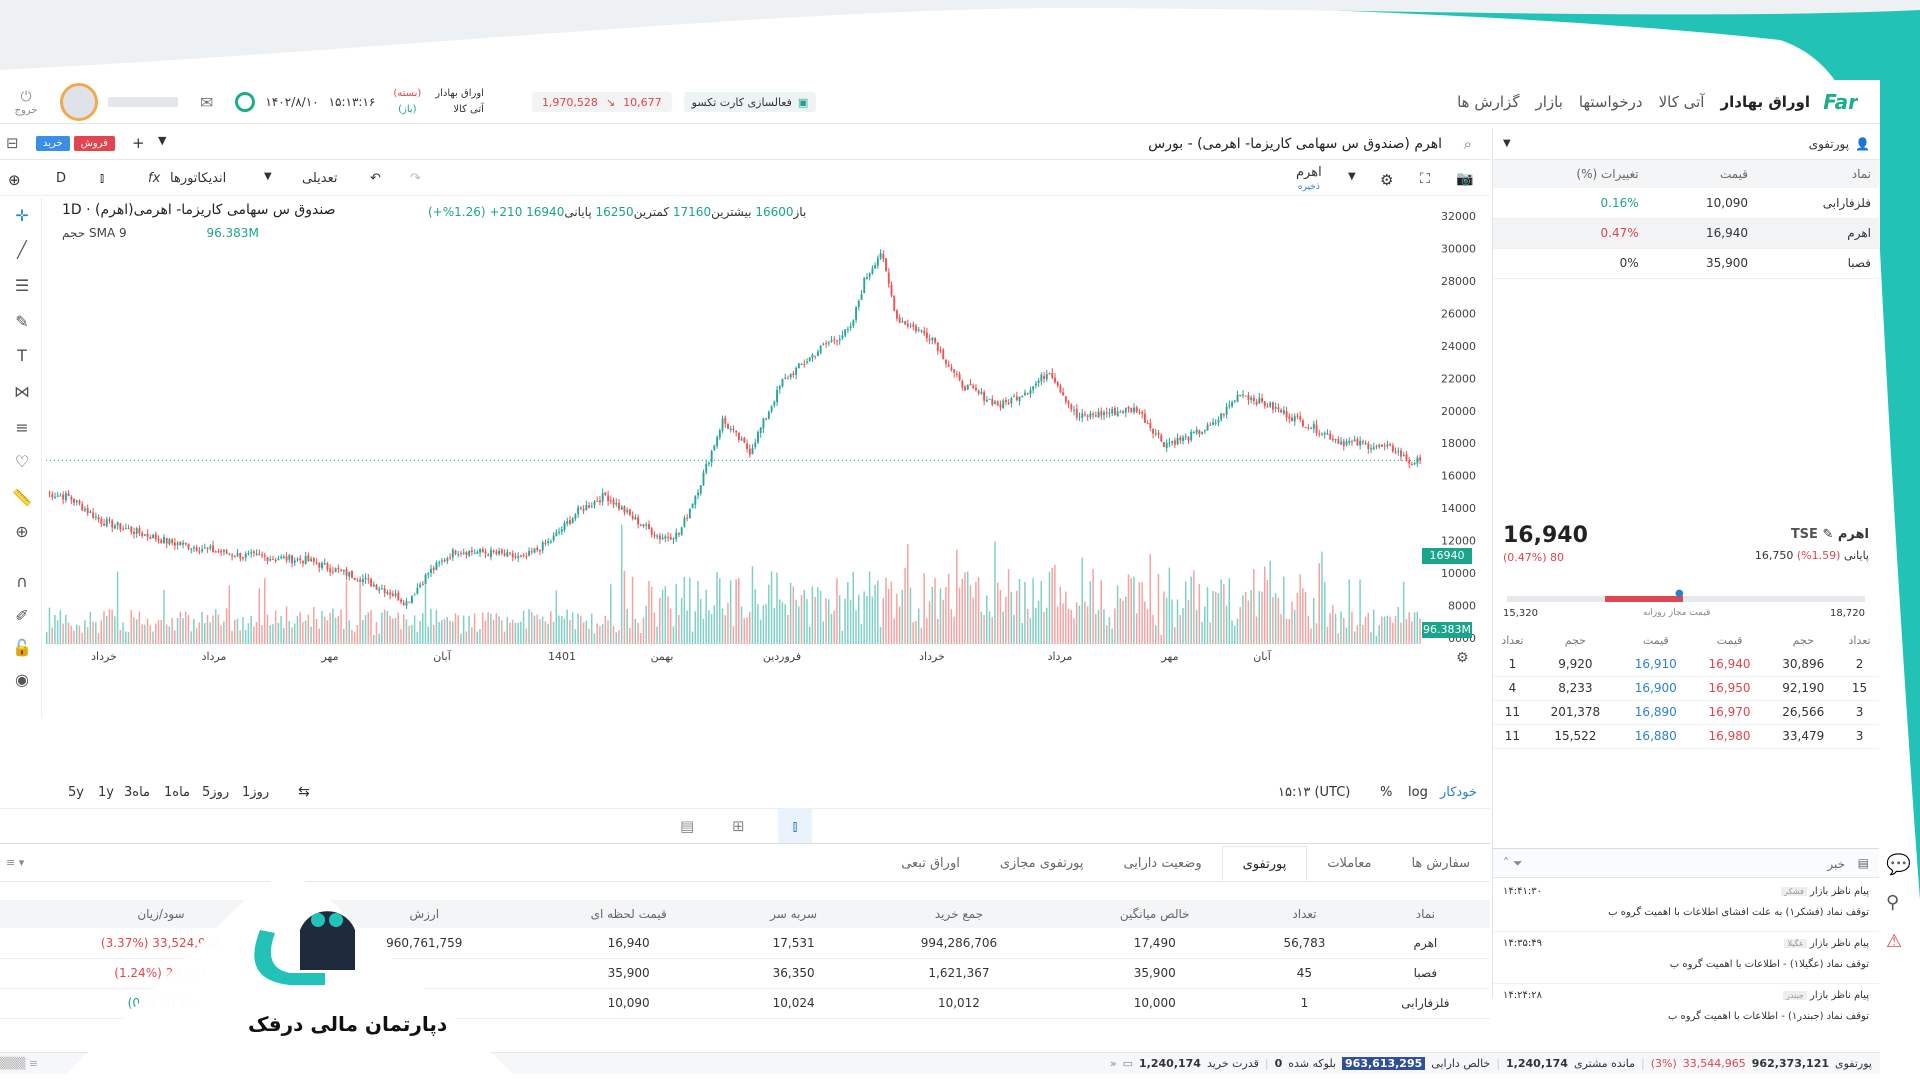 The width and height of the screenshot is (1920, 1080). What do you see at coordinates (22, 249) in the screenshot?
I see `trend-line-icon: ╱` at bounding box center [22, 249].